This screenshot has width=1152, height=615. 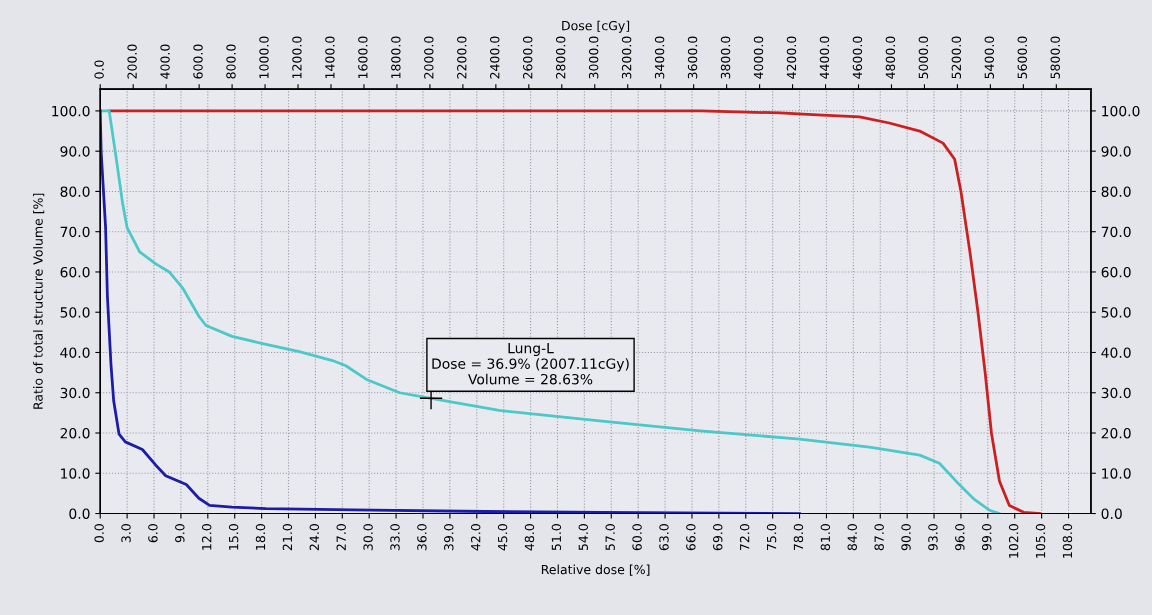 What do you see at coordinates (99, 533) in the screenshot?
I see `x-tick-label: 0.0` at bounding box center [99, 533].